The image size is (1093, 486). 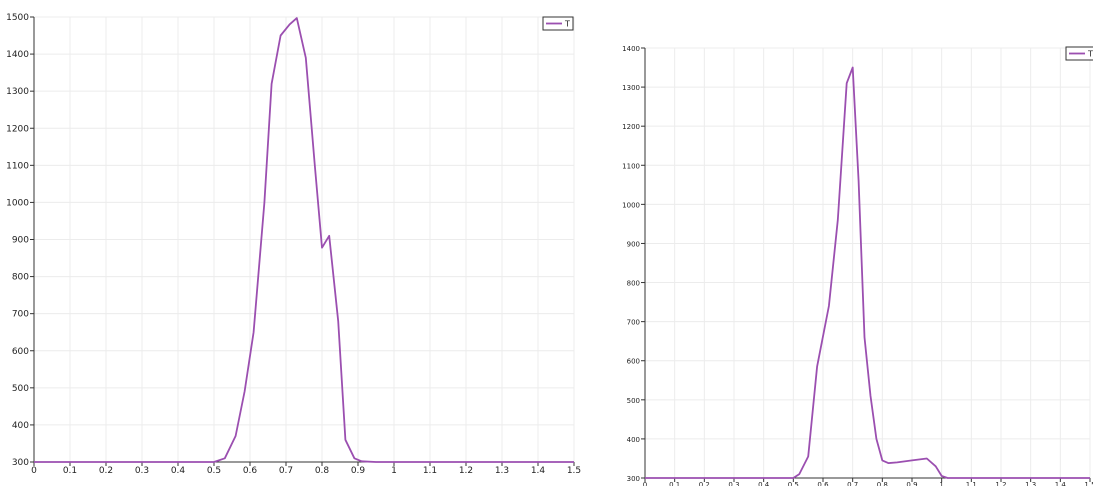 What do you see at coordinates (17, 203) in the screenshot?
I see `left-chart-y-tick-label: 1000` at bounding box center [17, 203].